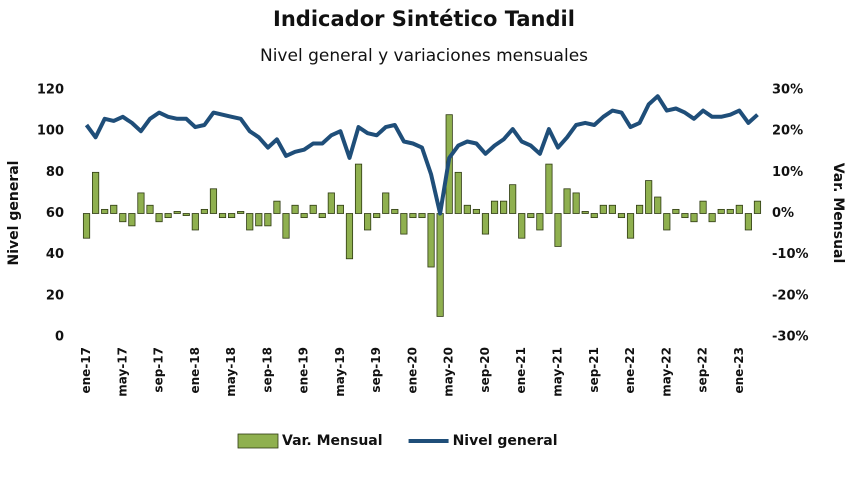 This screenshot has width=848, height=477. What do you see at coordinates (521, 370) in the screenshot?
I see `x-tick-label: ene-21` at bounding box center [521, 370].